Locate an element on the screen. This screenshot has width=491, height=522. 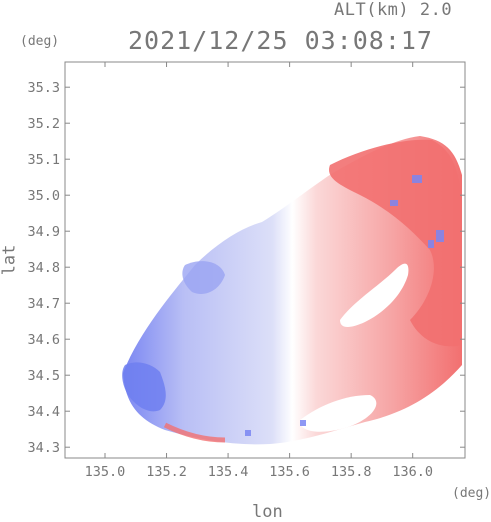
y-tick-label: 35.3 is located at coordinates (43, 88).